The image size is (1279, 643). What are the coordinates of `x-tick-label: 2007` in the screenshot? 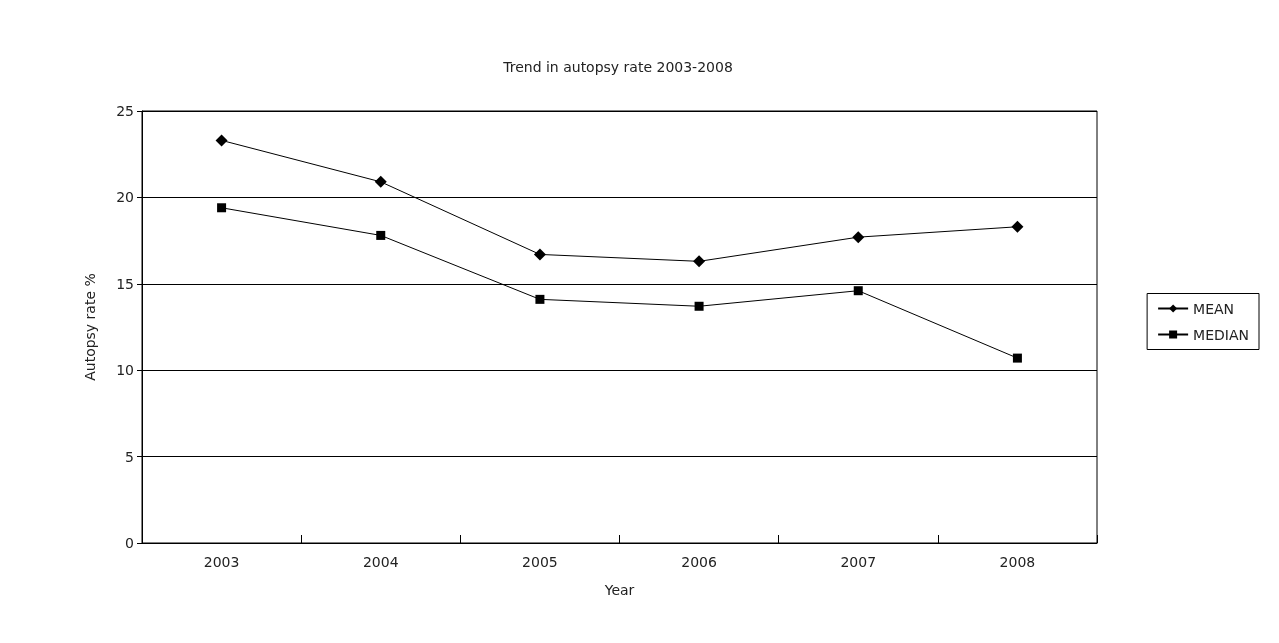 It's located at (858, 562).